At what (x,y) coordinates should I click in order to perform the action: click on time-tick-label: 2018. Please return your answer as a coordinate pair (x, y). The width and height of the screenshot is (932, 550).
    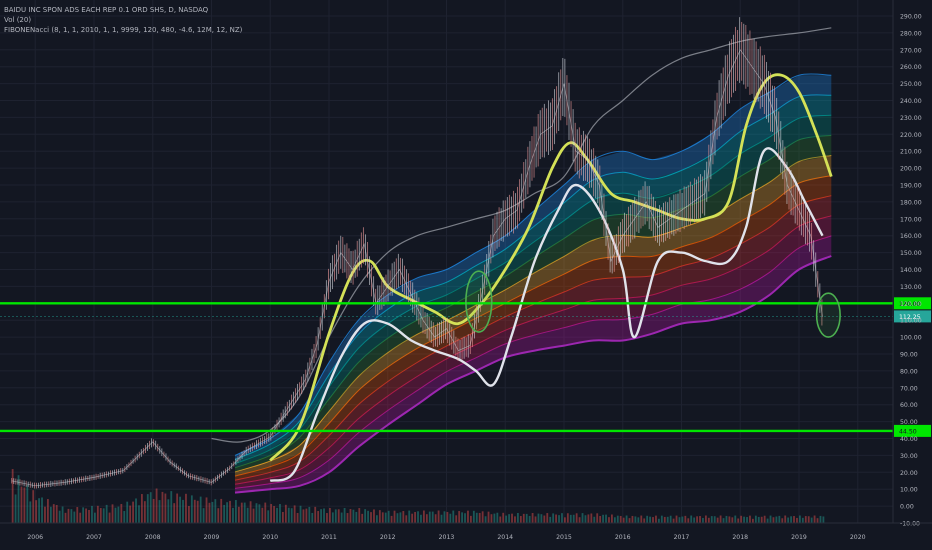
    Looking at the image, I should click on (740, 537).